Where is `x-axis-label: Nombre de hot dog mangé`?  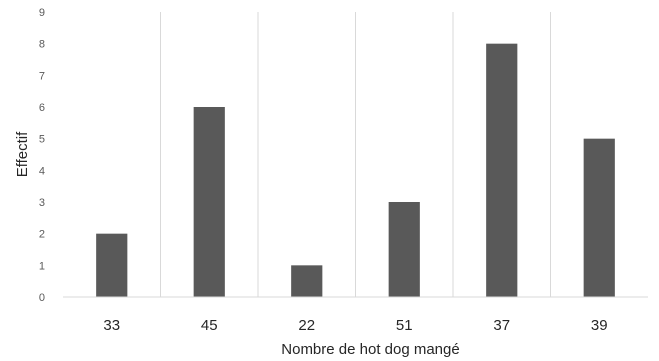 x-axis-label: Nombre de hot dog mangé is located at coordinates (370, 349).